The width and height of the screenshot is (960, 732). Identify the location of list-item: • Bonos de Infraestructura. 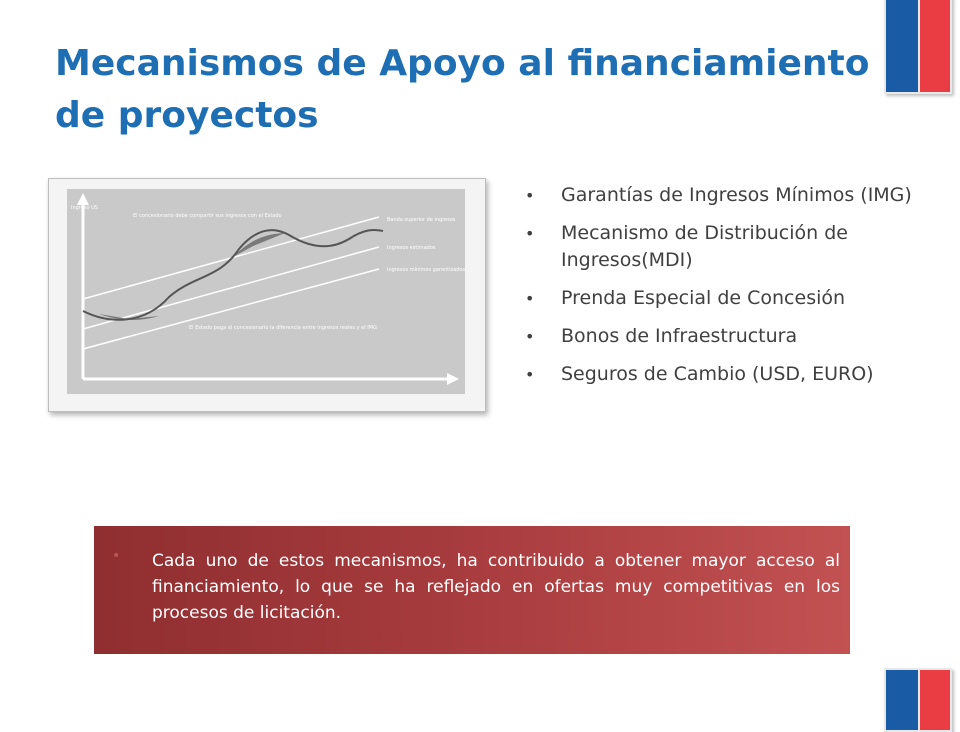
(725, 336).